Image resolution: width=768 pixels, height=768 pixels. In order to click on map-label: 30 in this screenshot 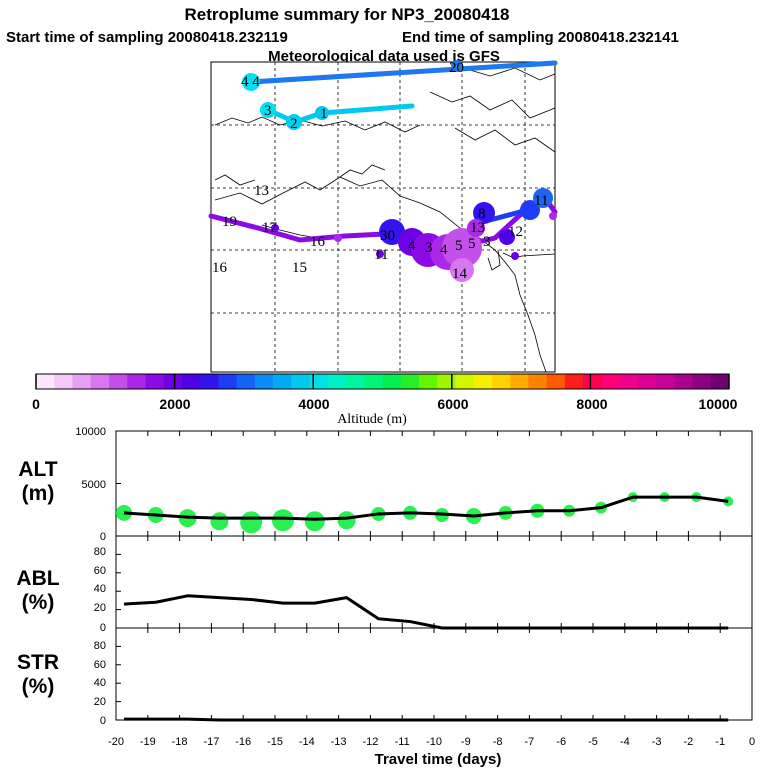, I will do `click(387, 236)`.